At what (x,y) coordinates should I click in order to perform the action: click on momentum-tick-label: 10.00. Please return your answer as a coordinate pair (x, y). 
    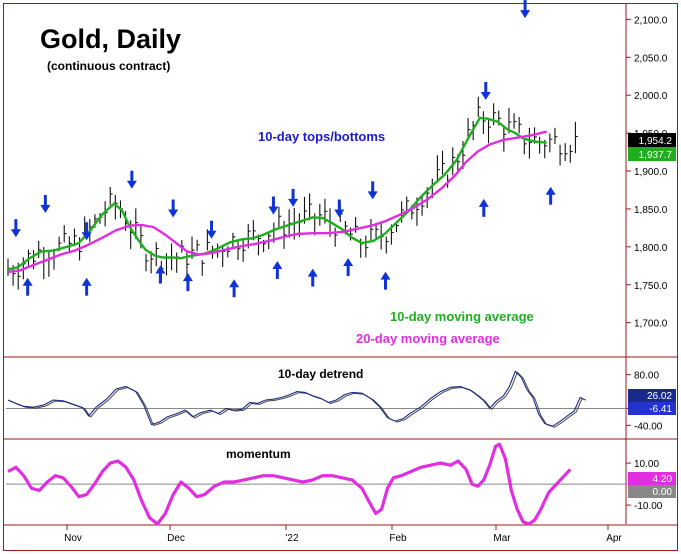
    Looking at the image, I should click on (646, 464).